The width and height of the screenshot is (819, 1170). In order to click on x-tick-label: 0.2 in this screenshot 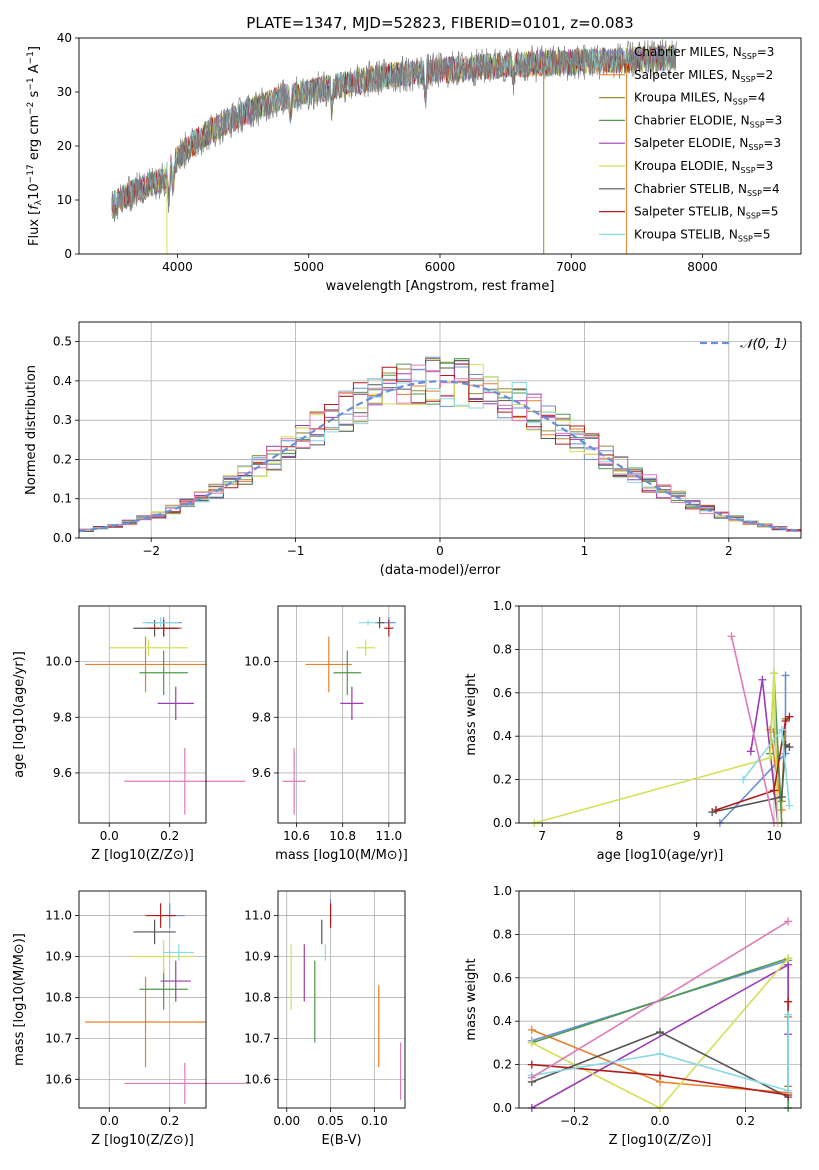, I will do `click(169, 836)`.